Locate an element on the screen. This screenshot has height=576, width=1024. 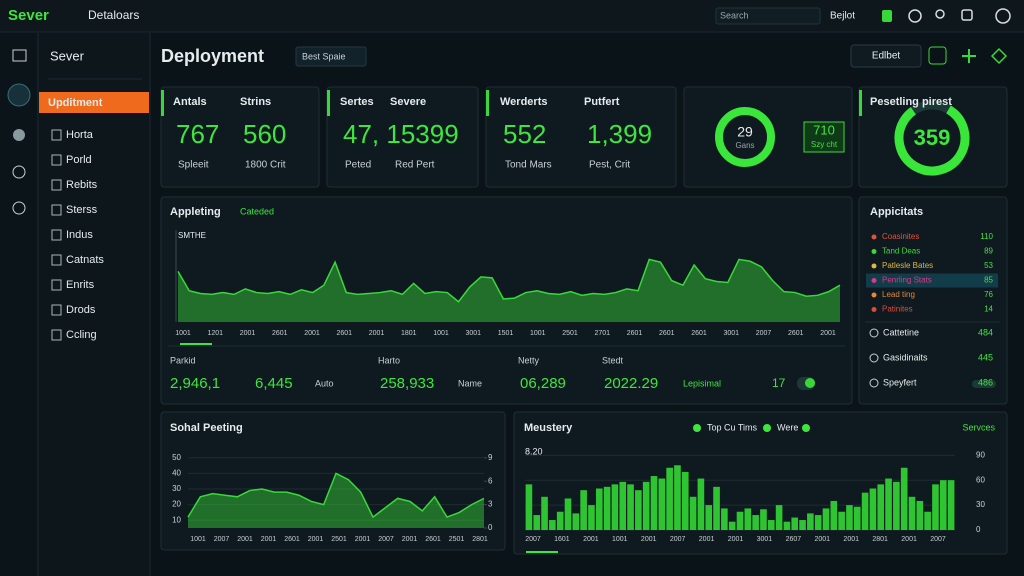
search-icon is located at coordinates (940, 14).